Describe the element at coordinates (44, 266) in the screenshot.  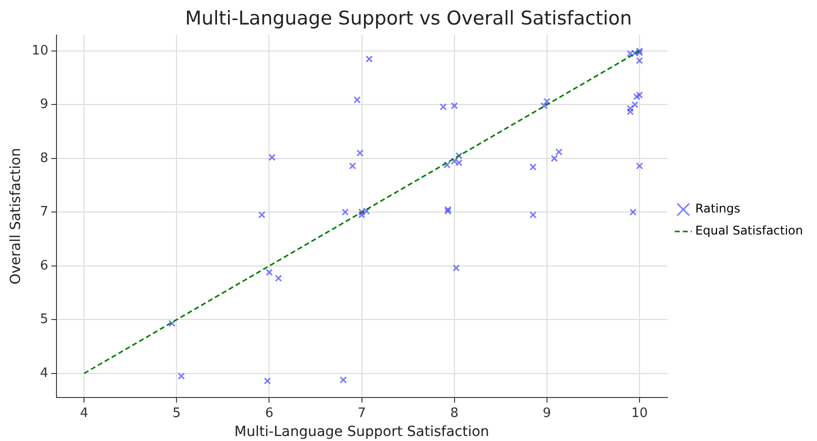
I see `y-tick-label: 6` at that location.